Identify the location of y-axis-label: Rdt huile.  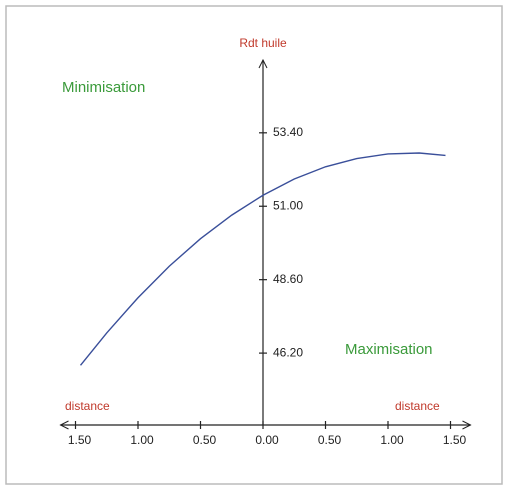
(263, 43).